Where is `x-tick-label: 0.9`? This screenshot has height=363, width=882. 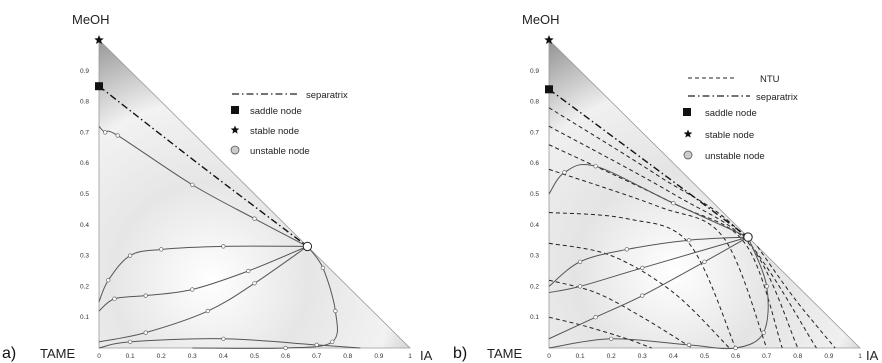
x-tick-label: 0.9 is located at coordinates (378, 356).